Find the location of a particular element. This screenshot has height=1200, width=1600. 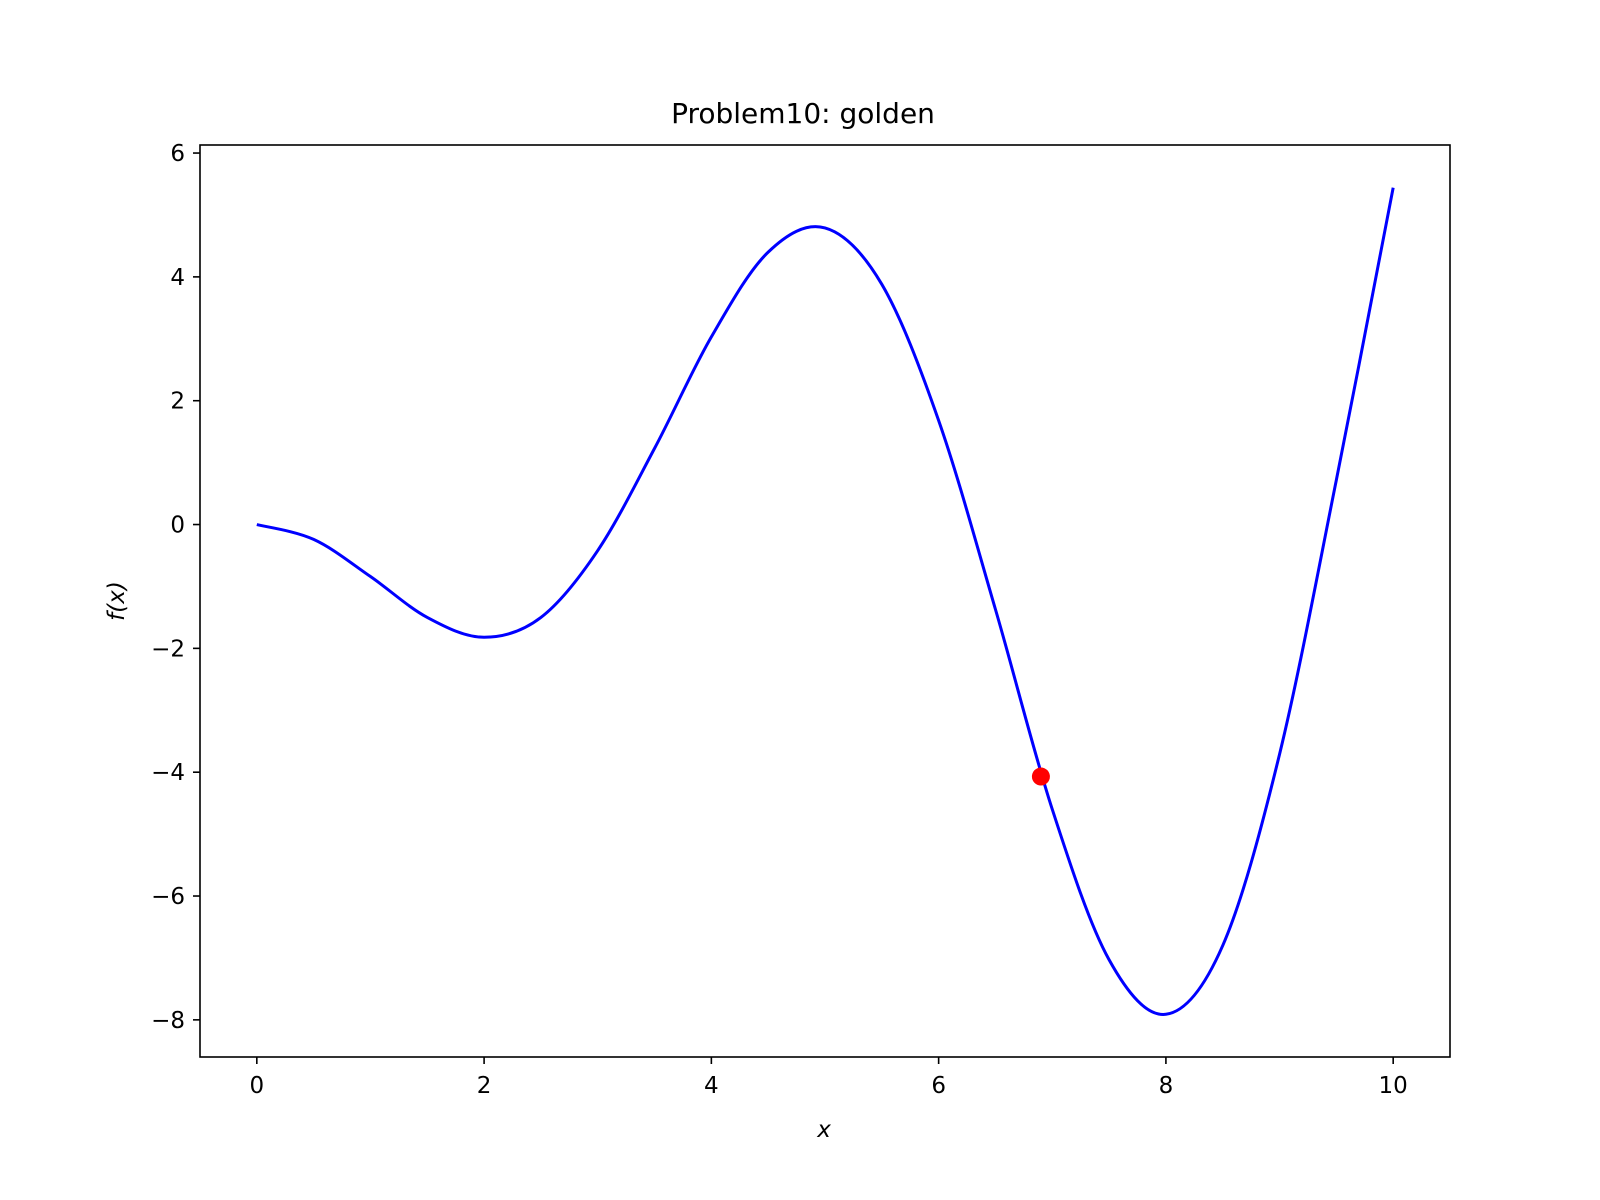

y-axis-label: f(x) is located at coordinates (117, 601).